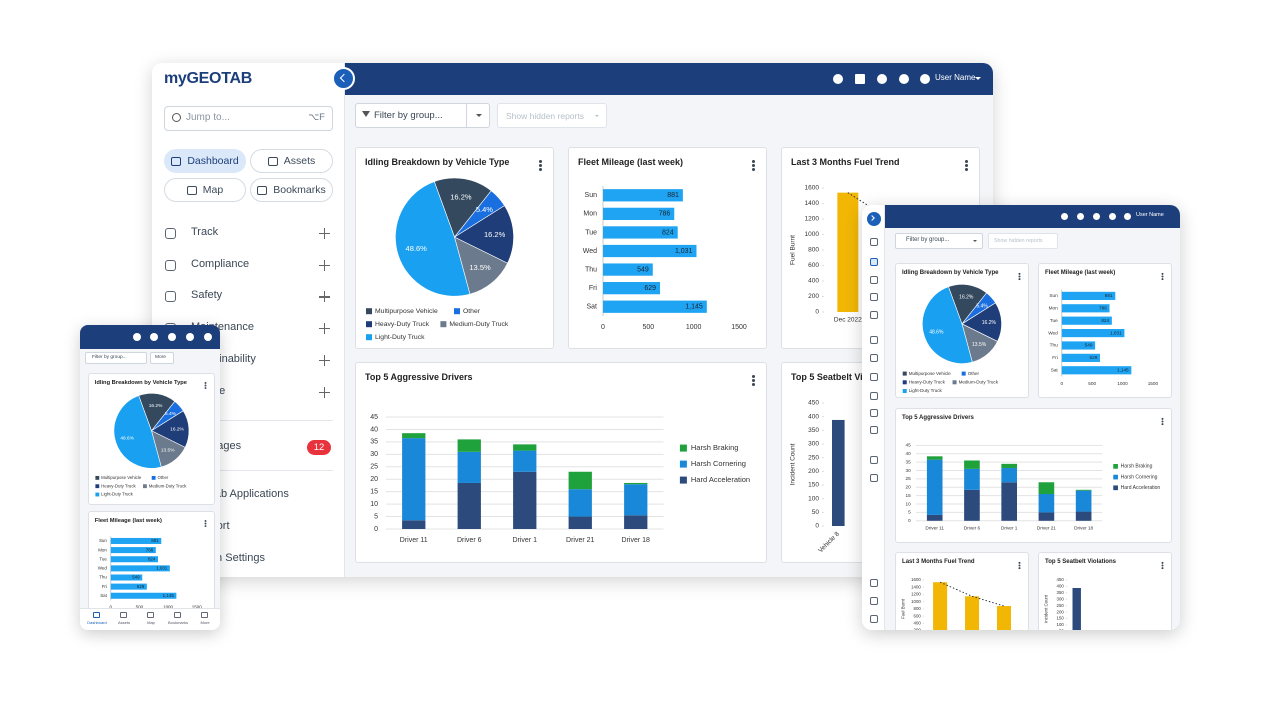 This screenshot has height=720, width=1280. I want to click on search-box: Jump to... ⌥F, so click(248, 118).